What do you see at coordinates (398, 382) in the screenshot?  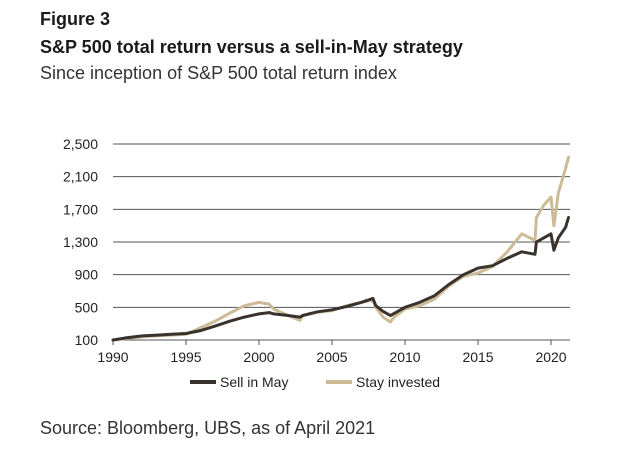 I see `legend-label: Stay invested` at bounding box center [398, 382].